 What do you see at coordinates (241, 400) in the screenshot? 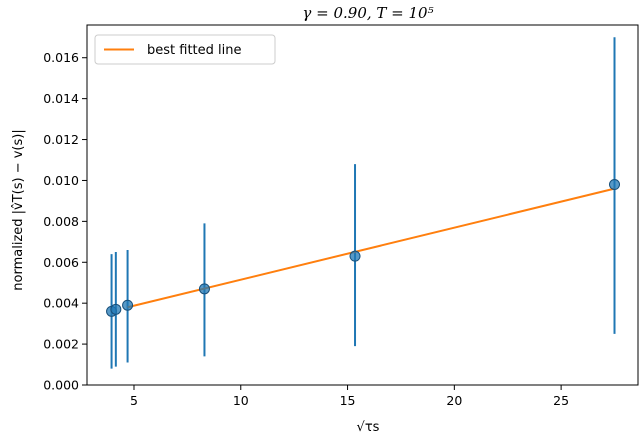
I see `x-tick-label: 10` at bounding box center [241, 400].